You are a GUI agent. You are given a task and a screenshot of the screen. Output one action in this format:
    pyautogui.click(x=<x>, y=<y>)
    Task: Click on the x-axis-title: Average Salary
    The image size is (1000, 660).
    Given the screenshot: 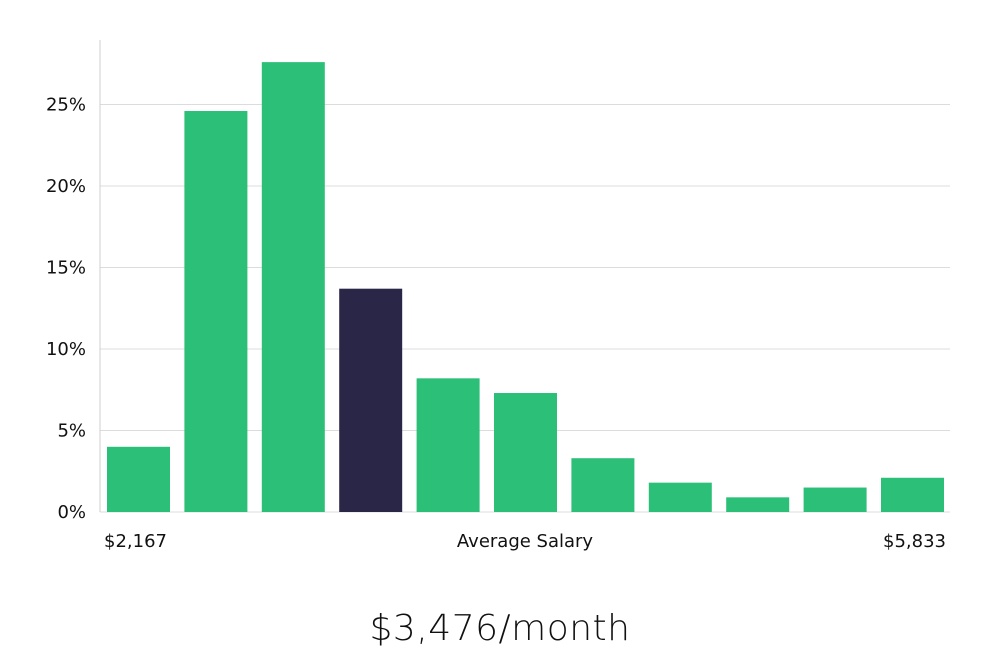 What is the action you would take?
    pyautogui.click(x=525, y=541)
    